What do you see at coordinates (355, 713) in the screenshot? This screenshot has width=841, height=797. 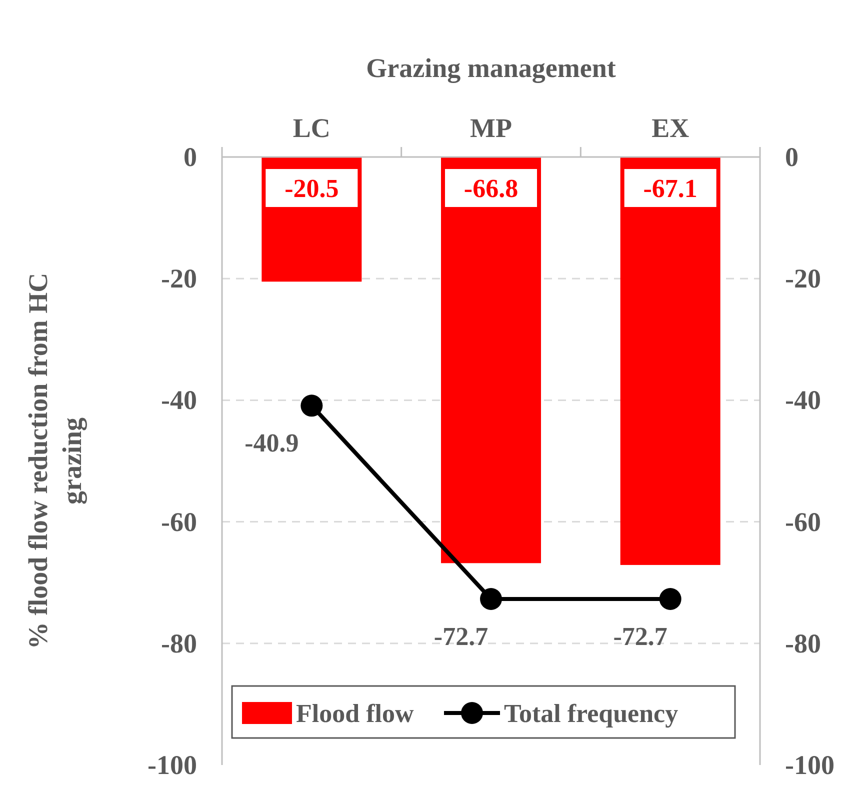 I see `legend-label: Flood flow` at bounding box center [355, 713].